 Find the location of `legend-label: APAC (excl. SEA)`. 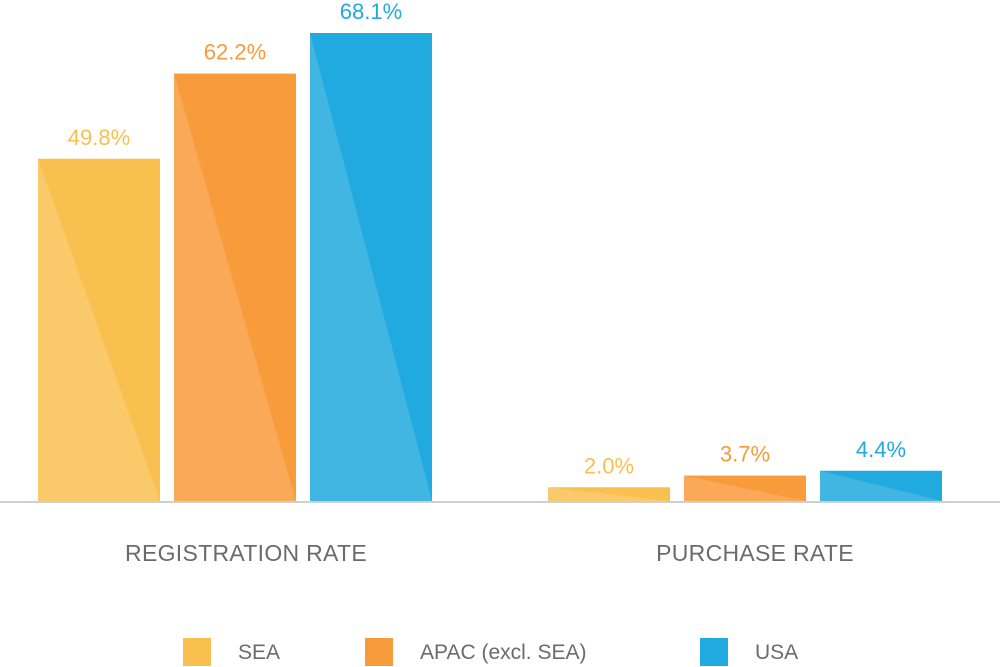

legend-label: APAC (excl. SEA) is located at coordinates (503, 652).